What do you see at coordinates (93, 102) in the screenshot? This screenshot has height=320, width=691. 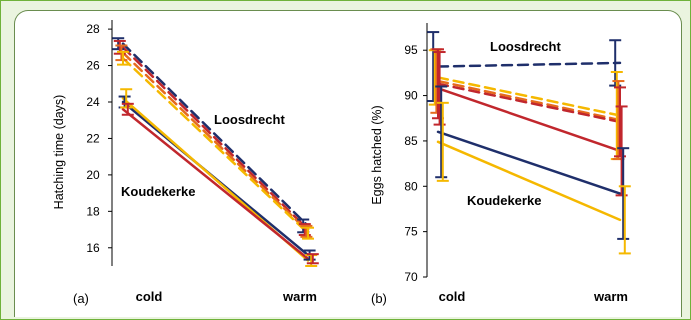 I see `panel-a-ytick-label: 24` at bounding box center [93, 102].